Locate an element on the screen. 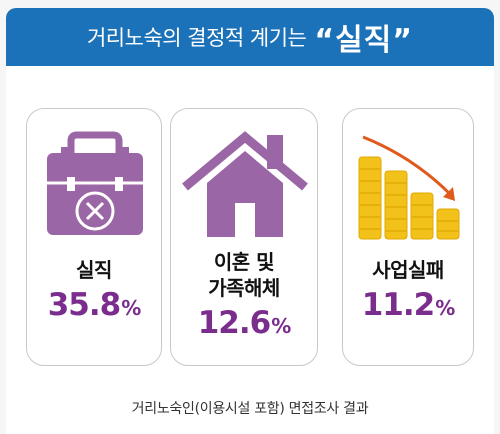  source-note: 거리노숙인(이용시설 포함) 면접조사 결과 is located at coordinates (250, 409).